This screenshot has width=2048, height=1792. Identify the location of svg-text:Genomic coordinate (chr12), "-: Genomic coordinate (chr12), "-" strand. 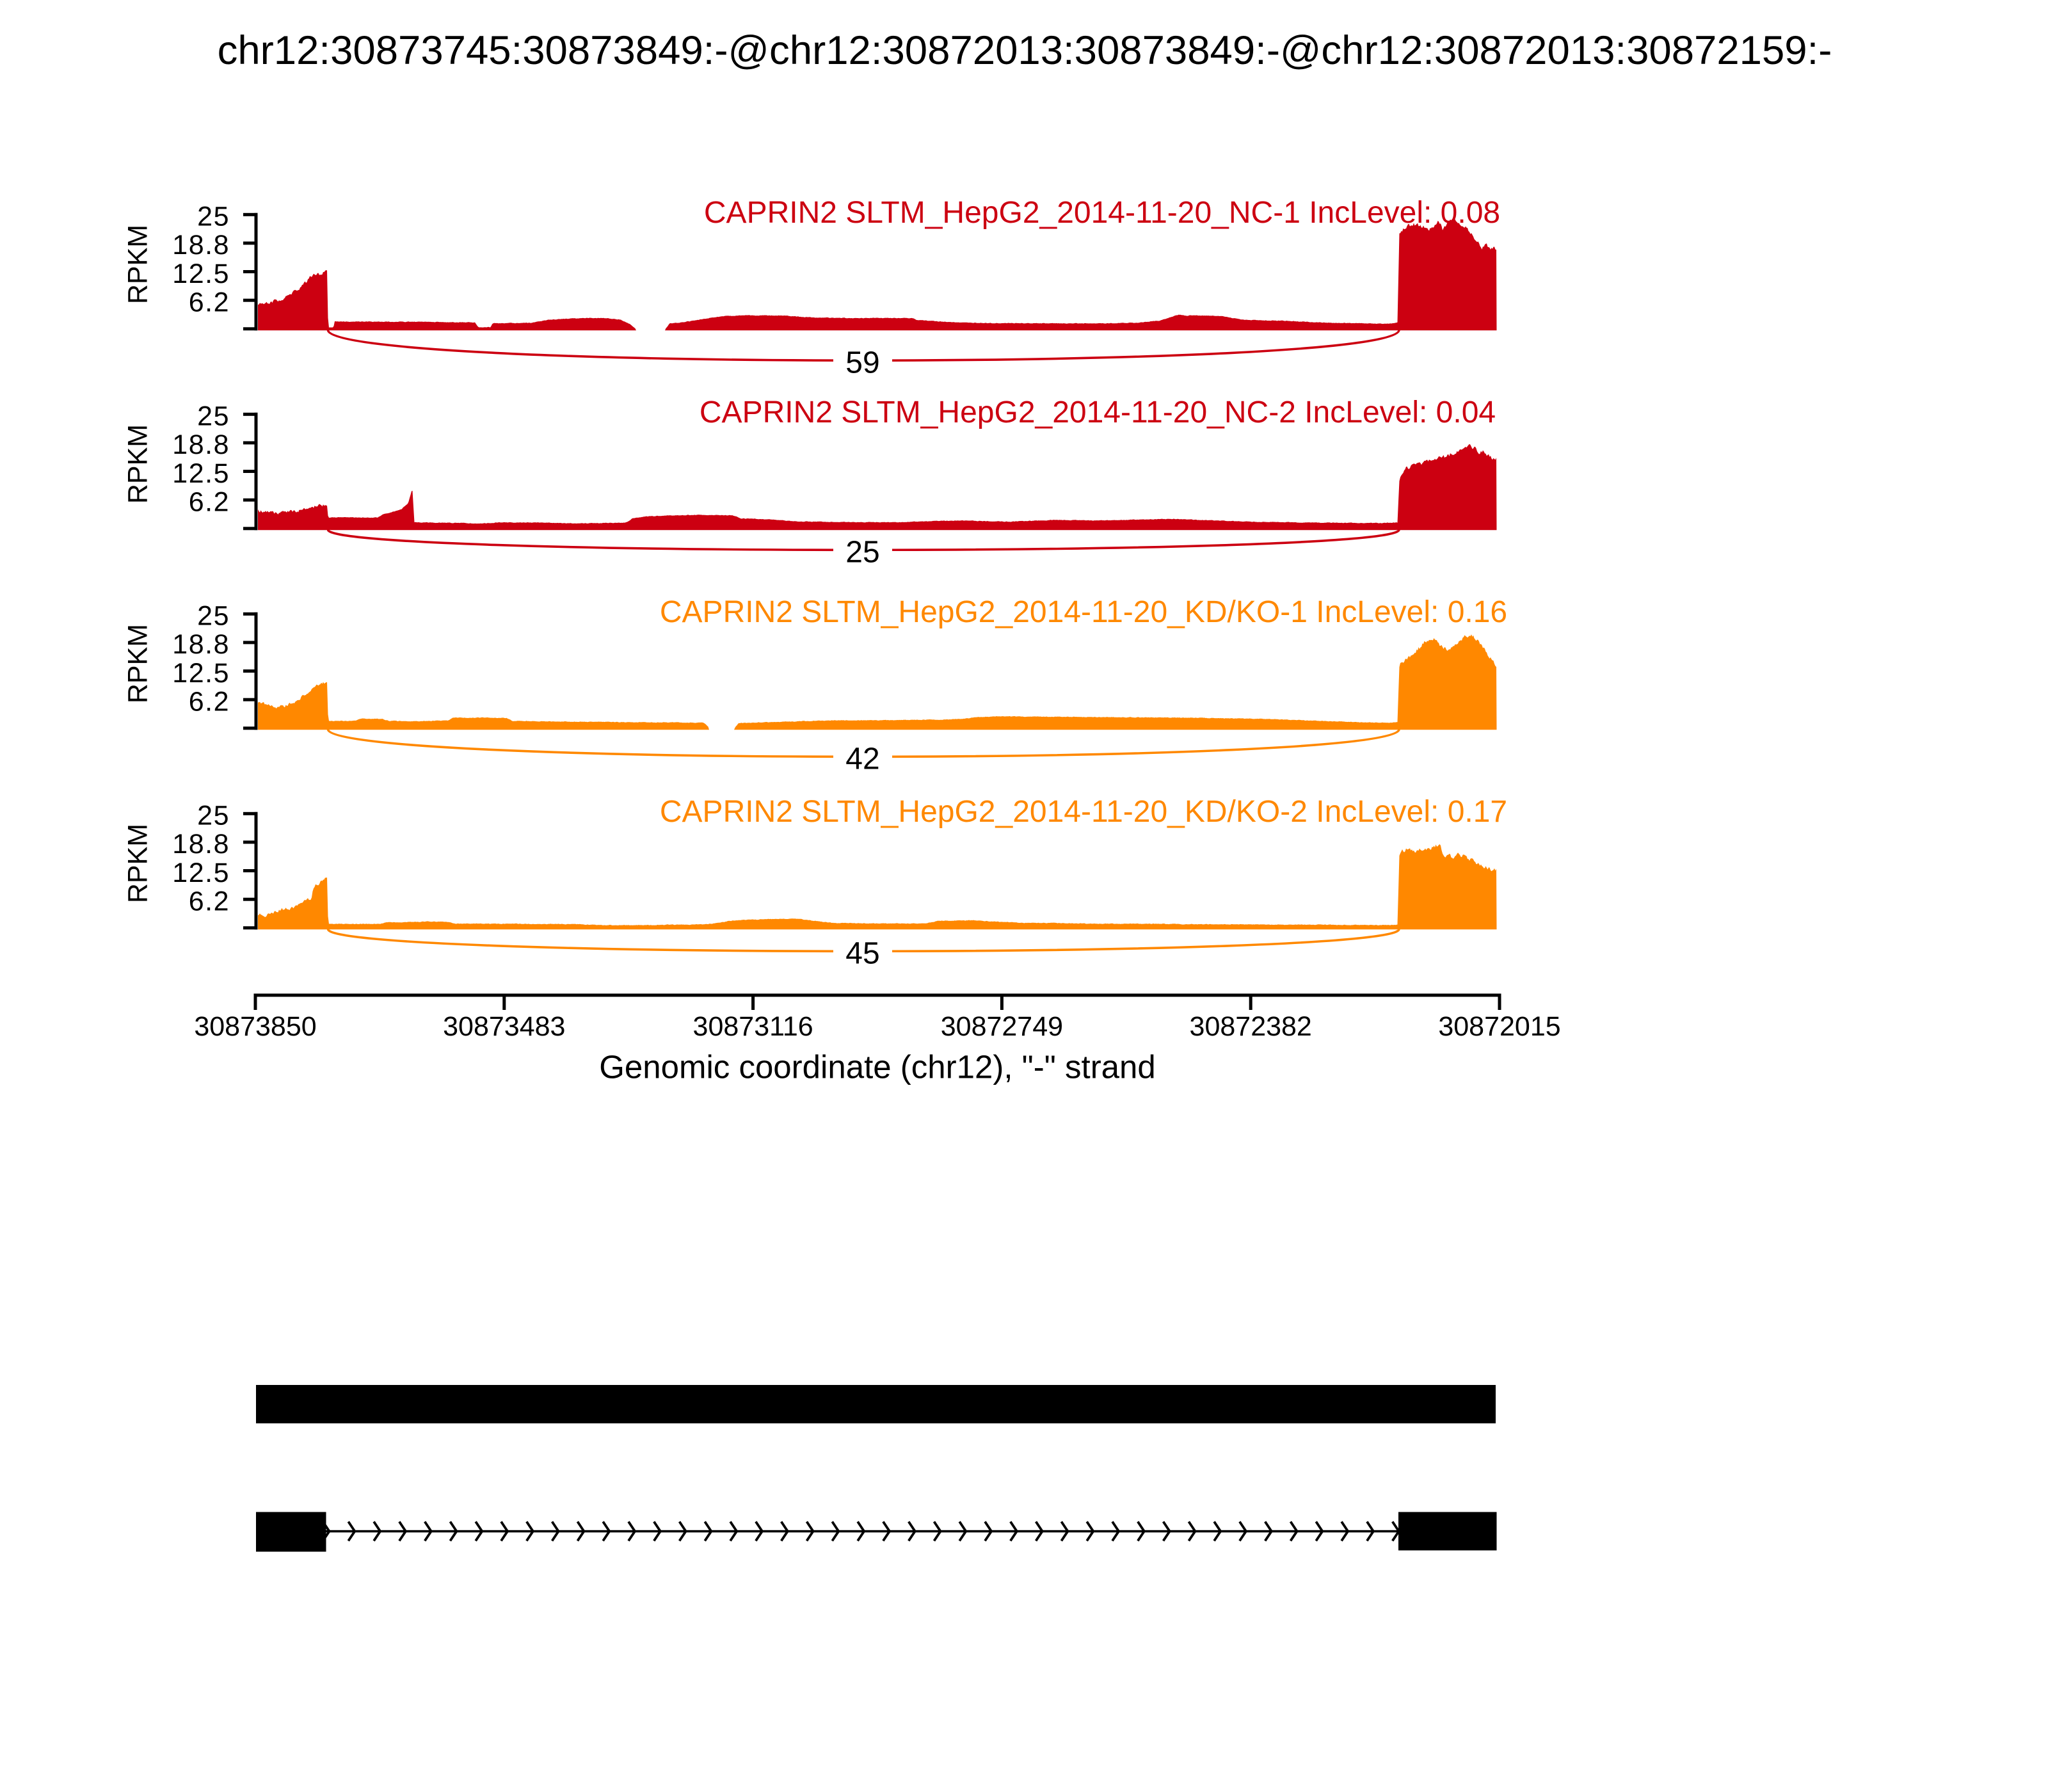
(877, 1067).